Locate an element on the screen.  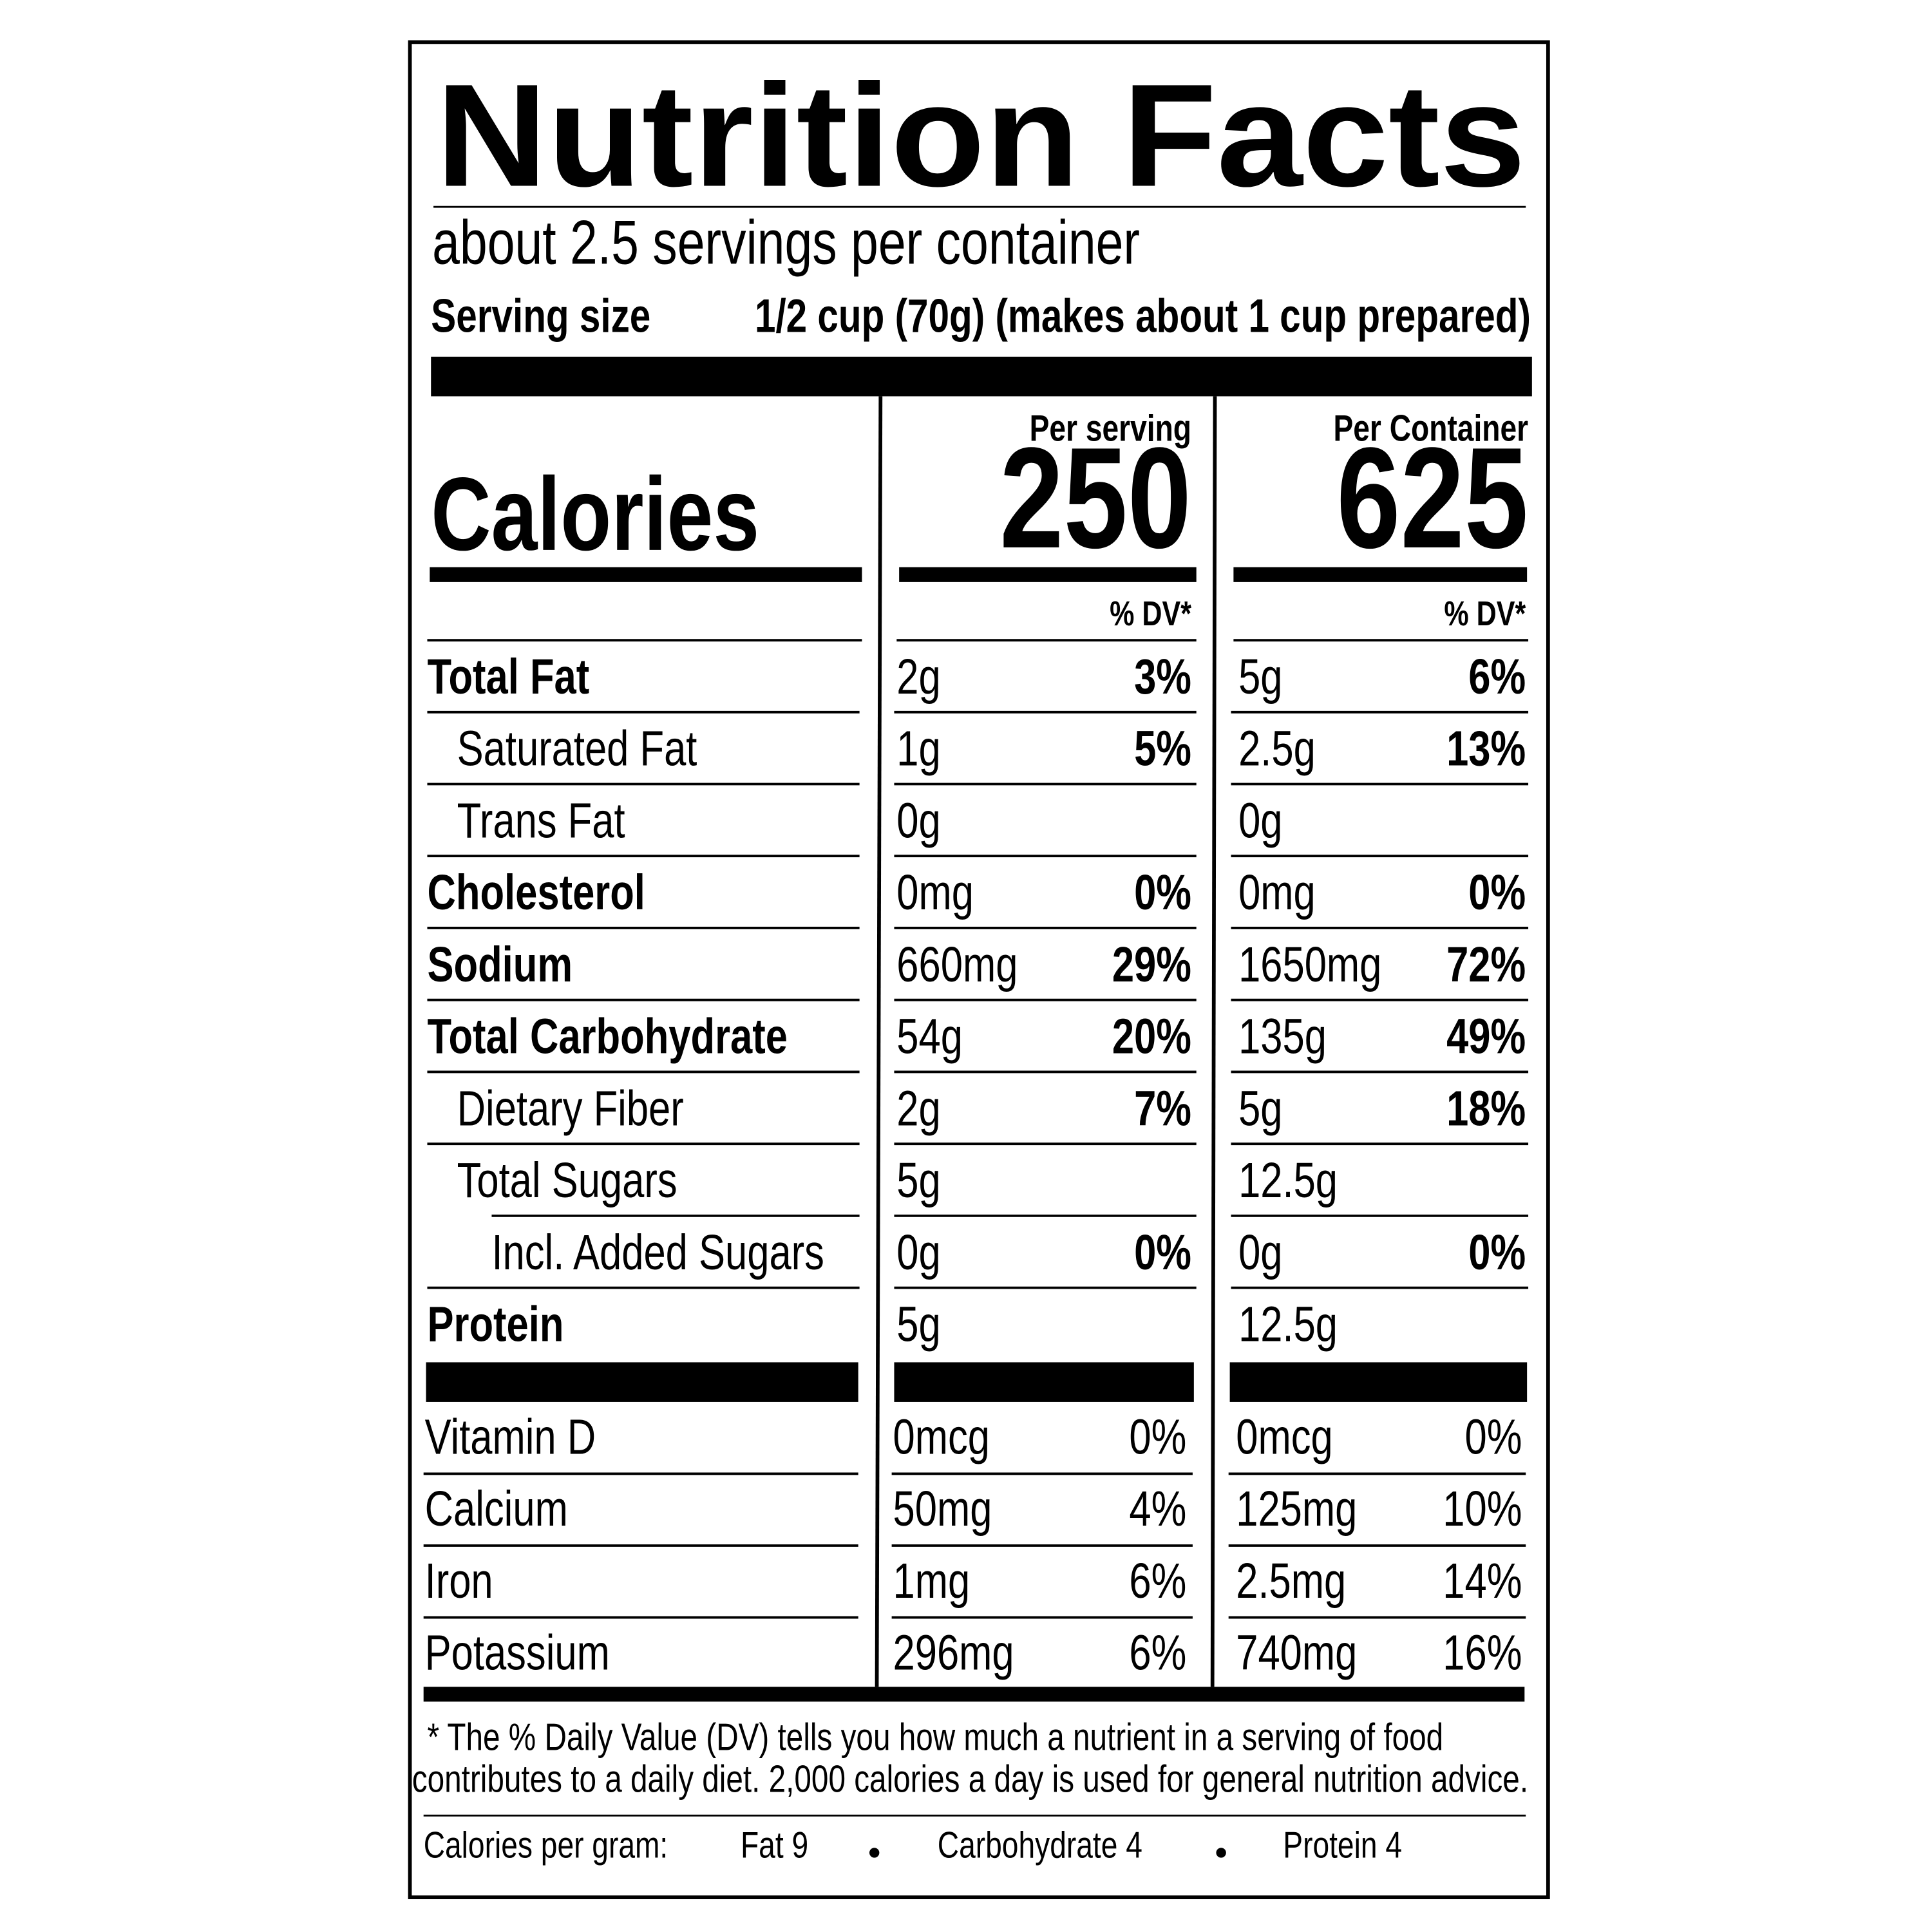
nutrient-name: Total Fat is located at coordinates (508, 677).